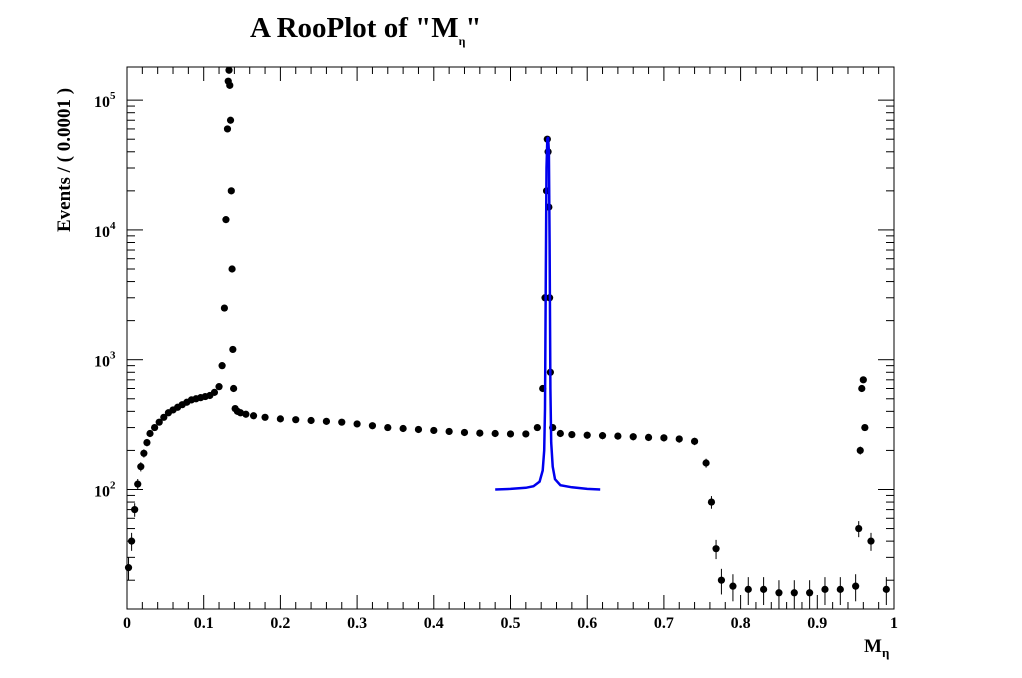  Describe the element at coordinates (357, 623) in the screenshot. I see `x-tick-label: 0.3` at that location.